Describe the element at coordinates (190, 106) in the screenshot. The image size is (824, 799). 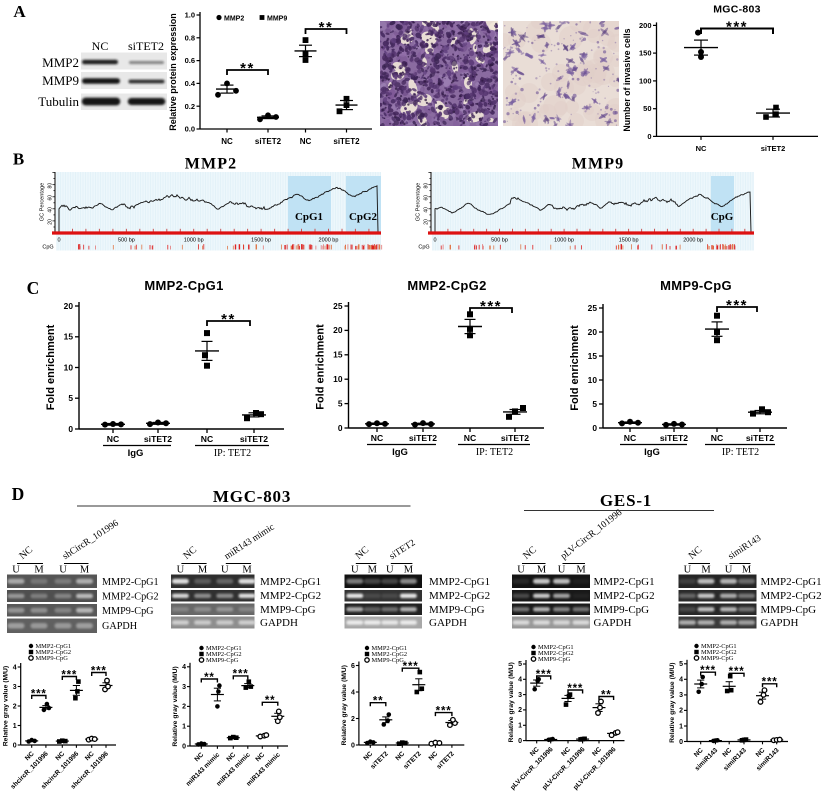
I see `svg-text: 0.2` at that location.